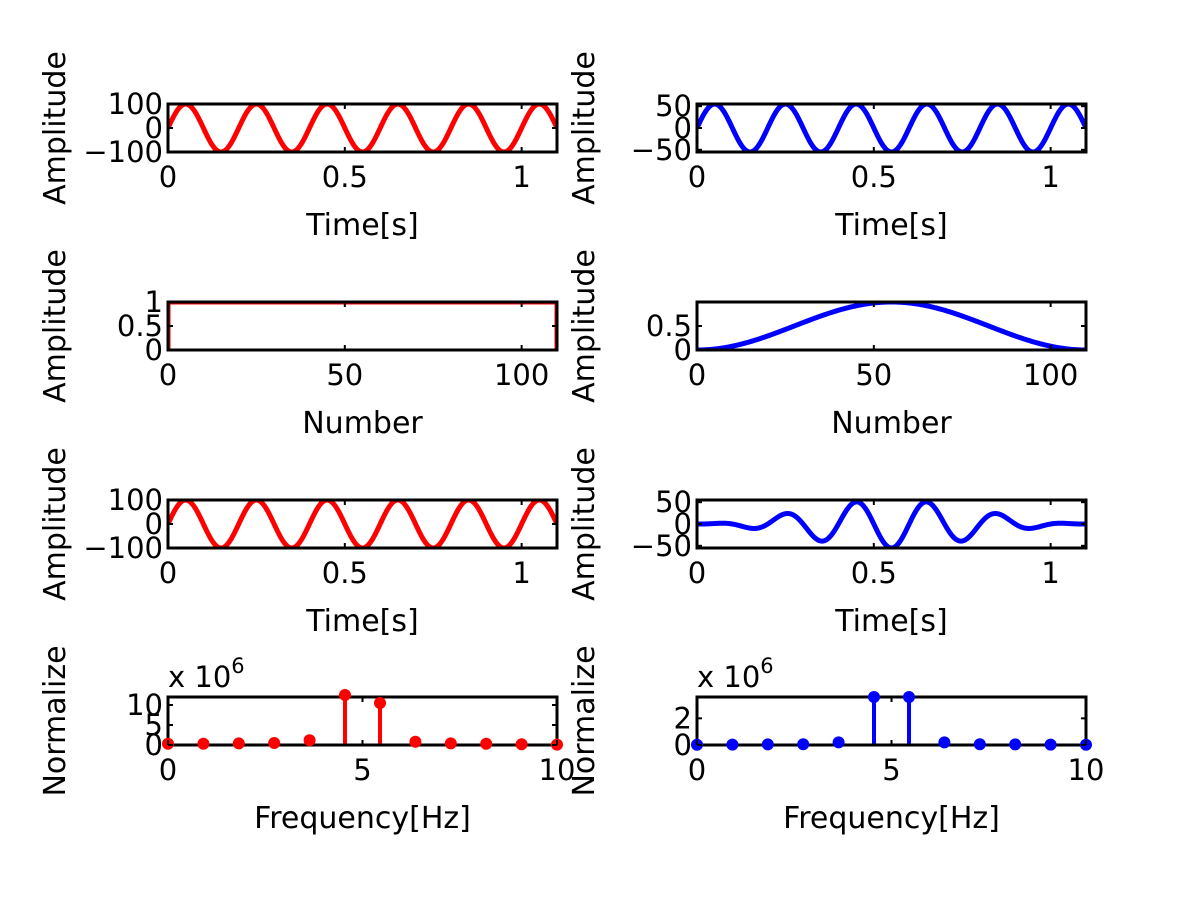 This screenshot has height=901, width=1201. What do you see at coordinates (362, 770) in the screenshot?
I see `x-tick-label: 5` at bounding box center [362, 770].